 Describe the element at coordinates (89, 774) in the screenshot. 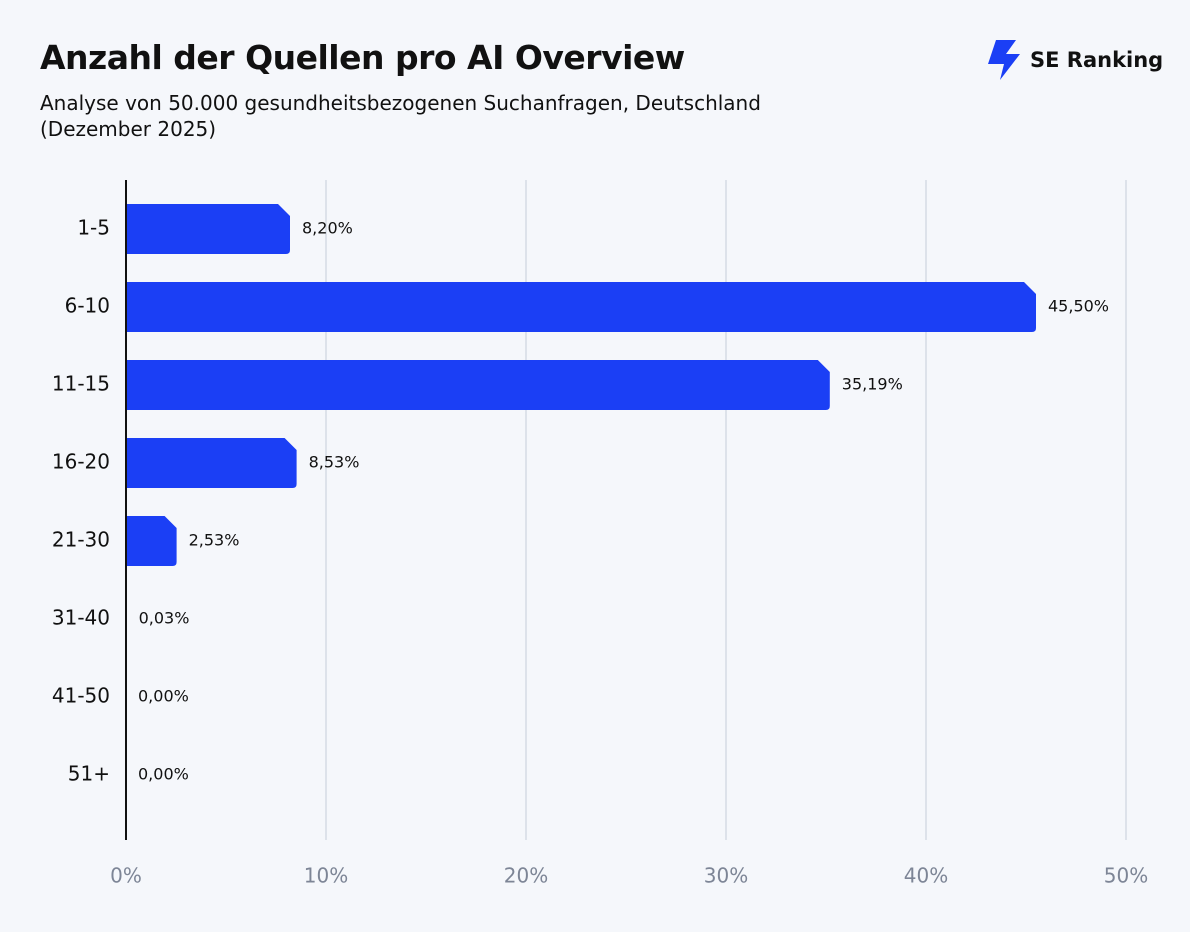

I see `y-tick-label: 51+` at that location.